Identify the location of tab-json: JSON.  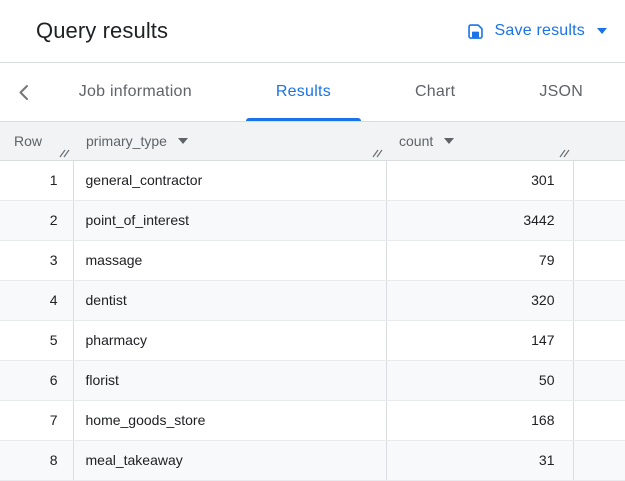
(561, 92).